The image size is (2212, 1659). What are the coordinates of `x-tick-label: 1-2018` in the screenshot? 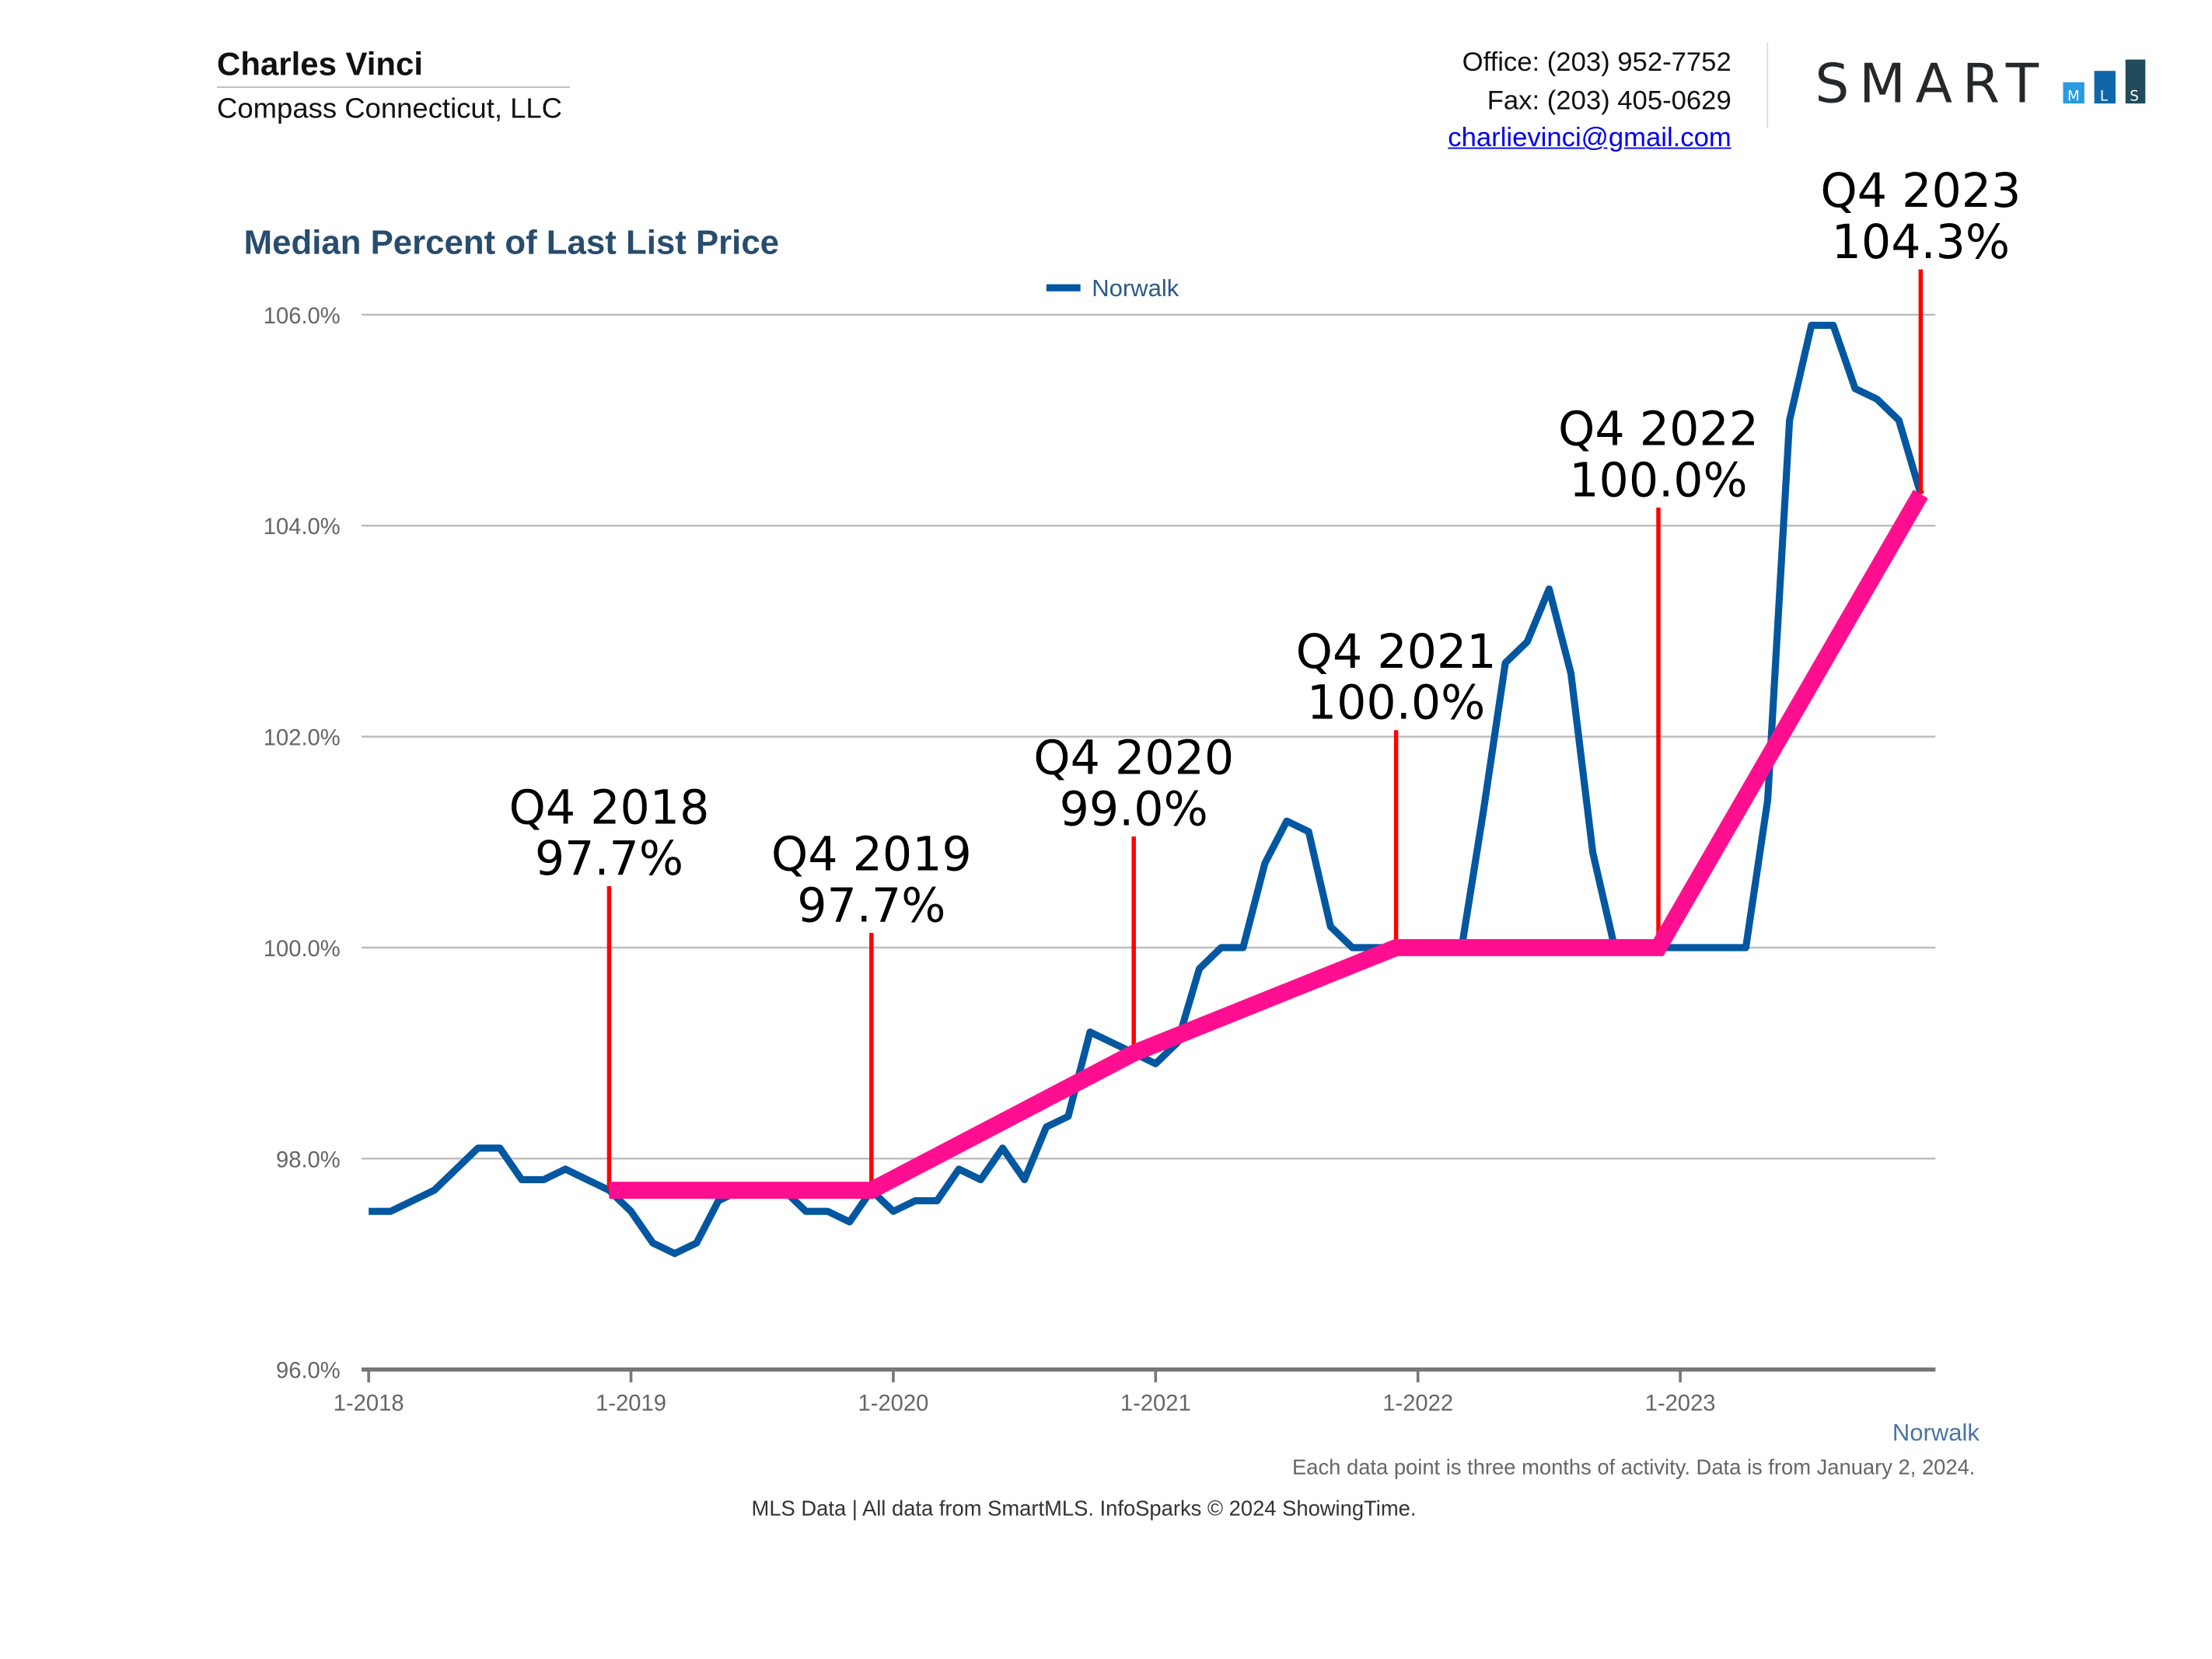 It's located at (369, 1404).